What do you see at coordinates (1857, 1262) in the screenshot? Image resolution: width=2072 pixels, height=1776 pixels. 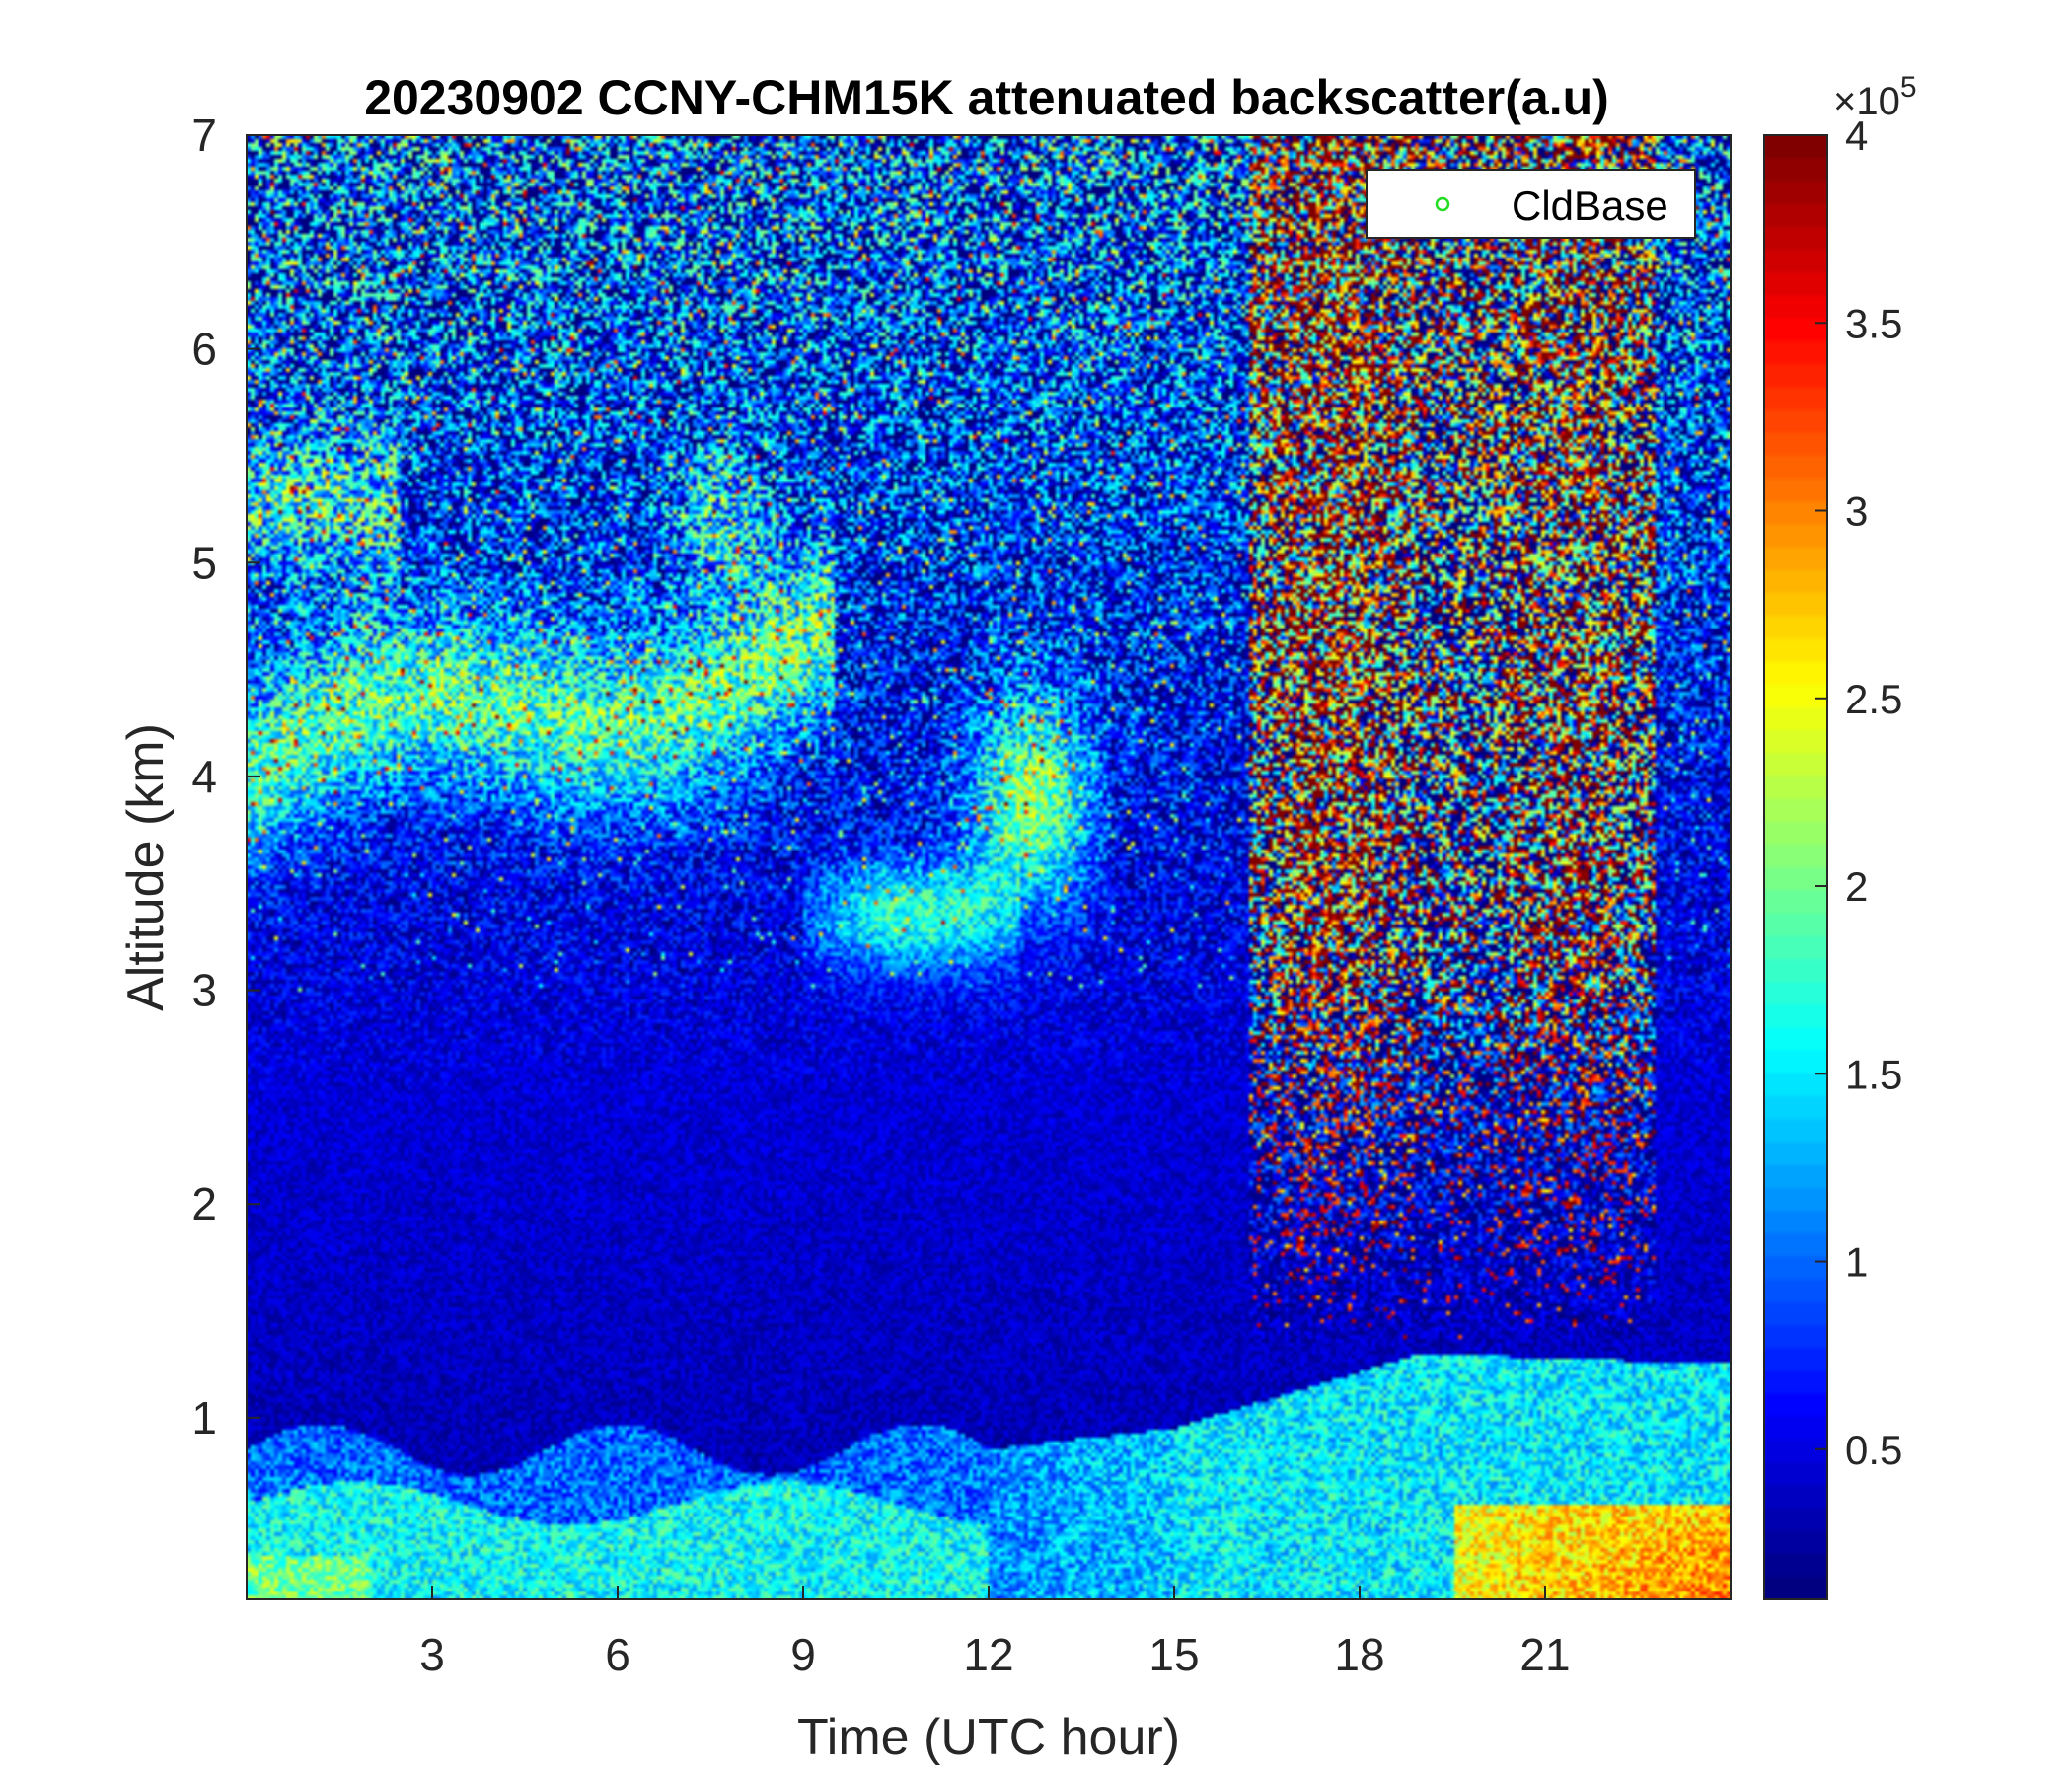 I see `colorbar-tick-label: 1` at bounding box center [1857, 1262].